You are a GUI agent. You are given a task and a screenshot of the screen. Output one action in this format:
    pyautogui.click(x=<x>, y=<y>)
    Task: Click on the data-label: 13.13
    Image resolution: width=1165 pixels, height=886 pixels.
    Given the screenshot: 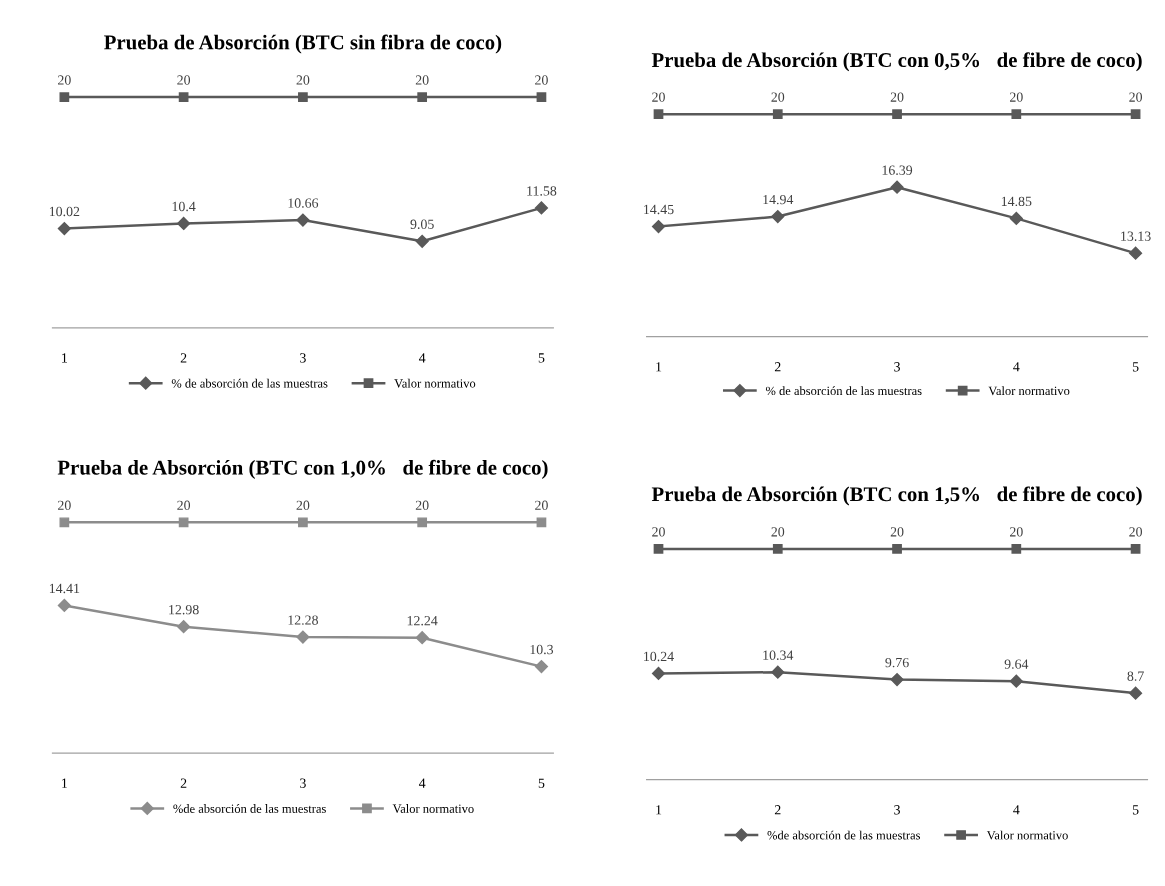 What is the action you would take?
    pyautogui.click(x=1136, y=236)
    